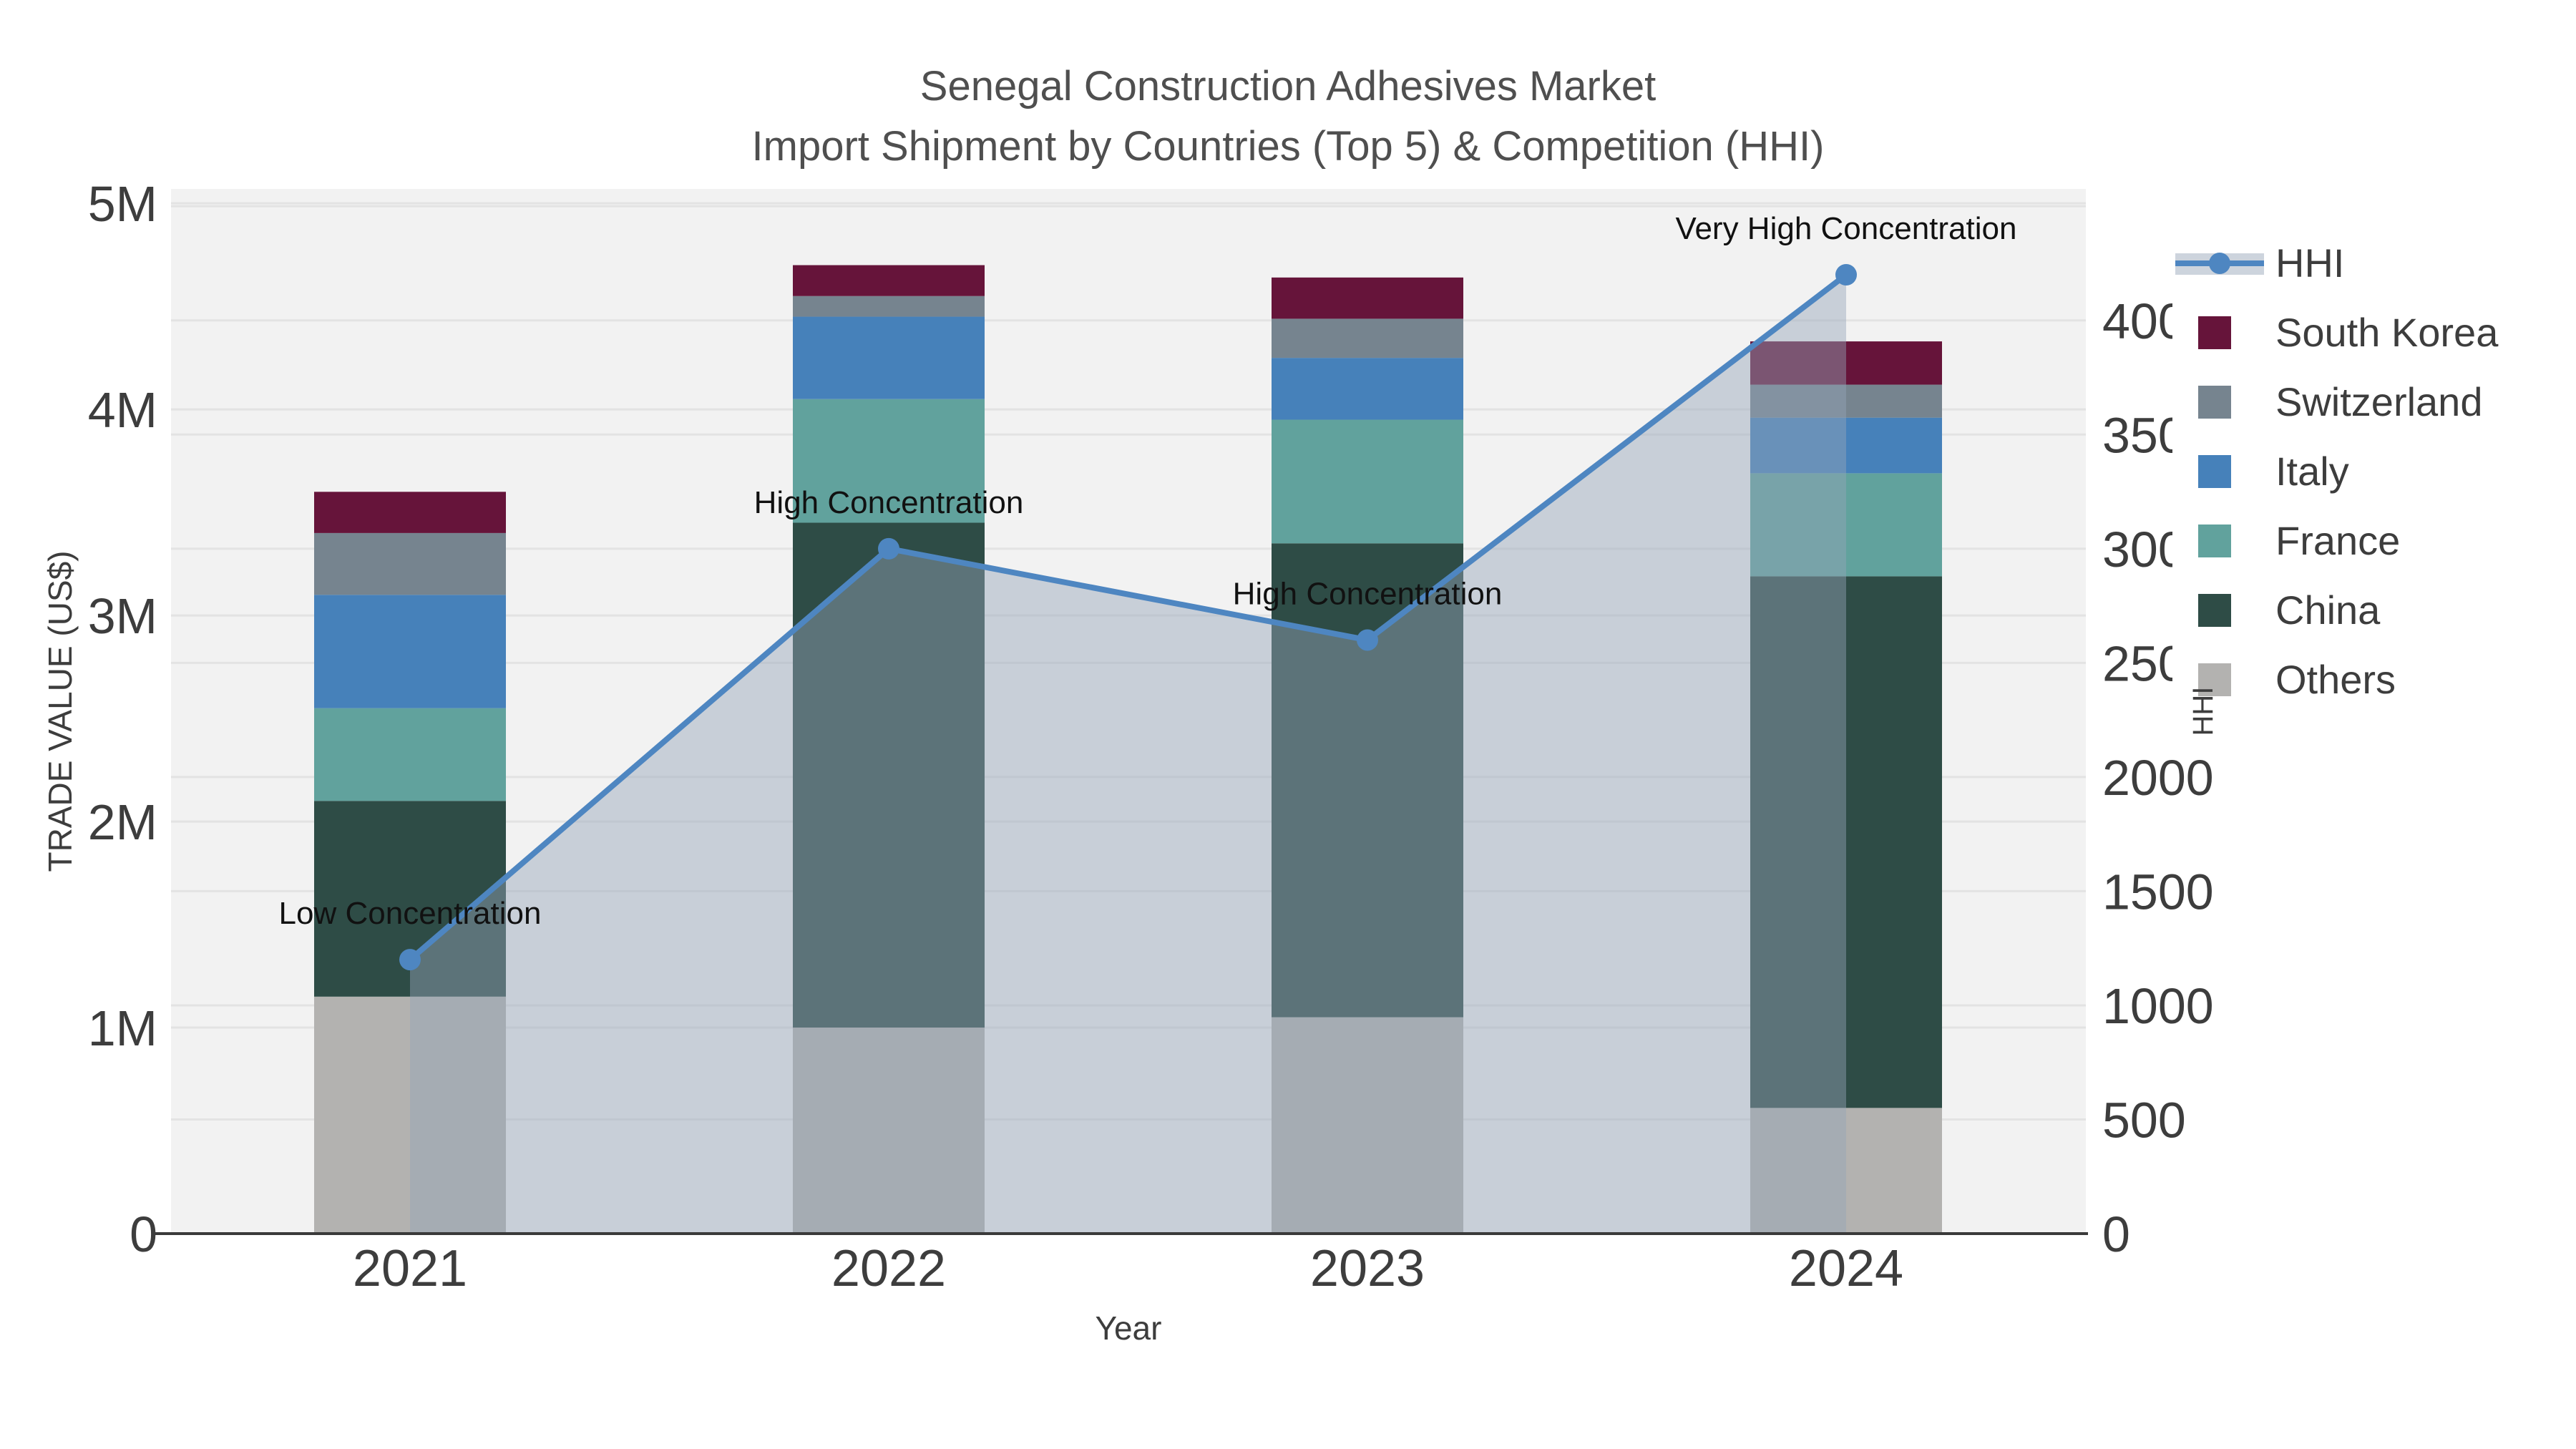 The image size is (2576, 1449). I want to click on chart-title-line1: Senegal Construction Adhesives Market, so click(1288, 86).